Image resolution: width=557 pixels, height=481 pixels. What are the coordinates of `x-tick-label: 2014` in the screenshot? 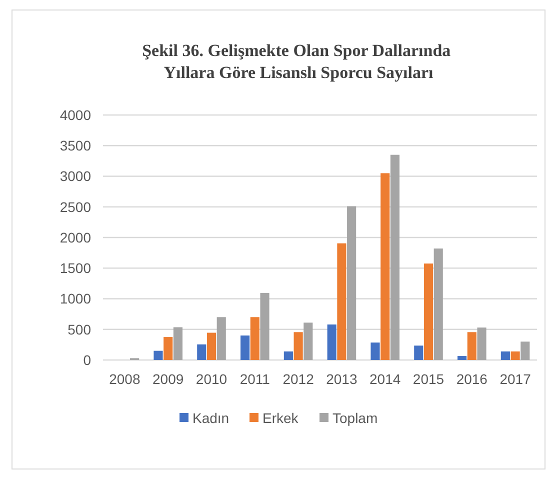 It's located at (385, 379).